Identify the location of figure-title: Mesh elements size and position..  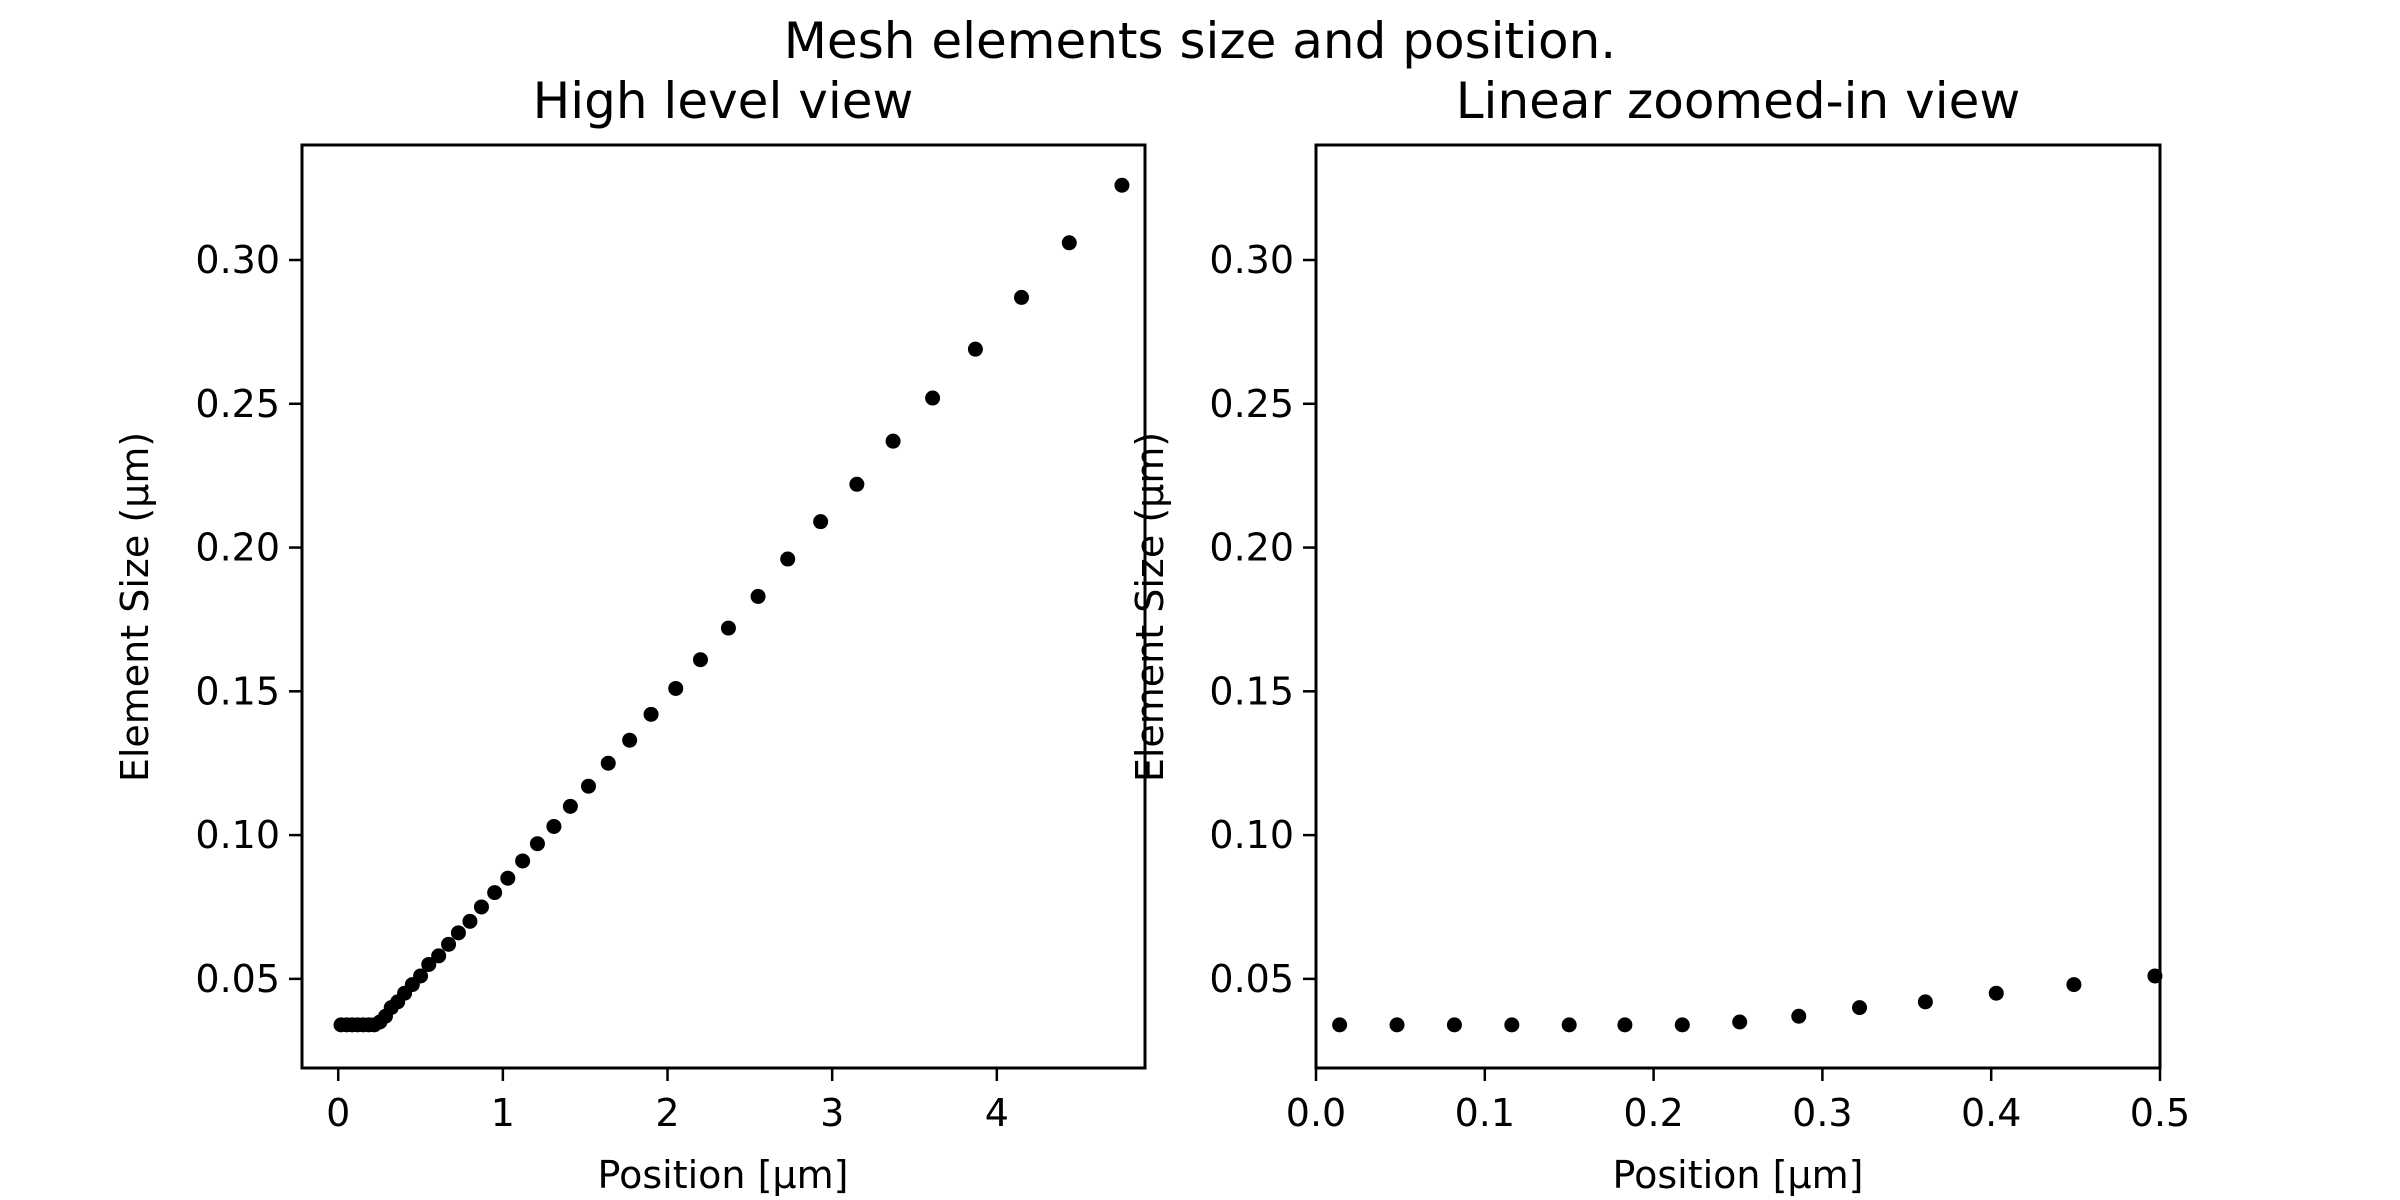
(1200, 41).